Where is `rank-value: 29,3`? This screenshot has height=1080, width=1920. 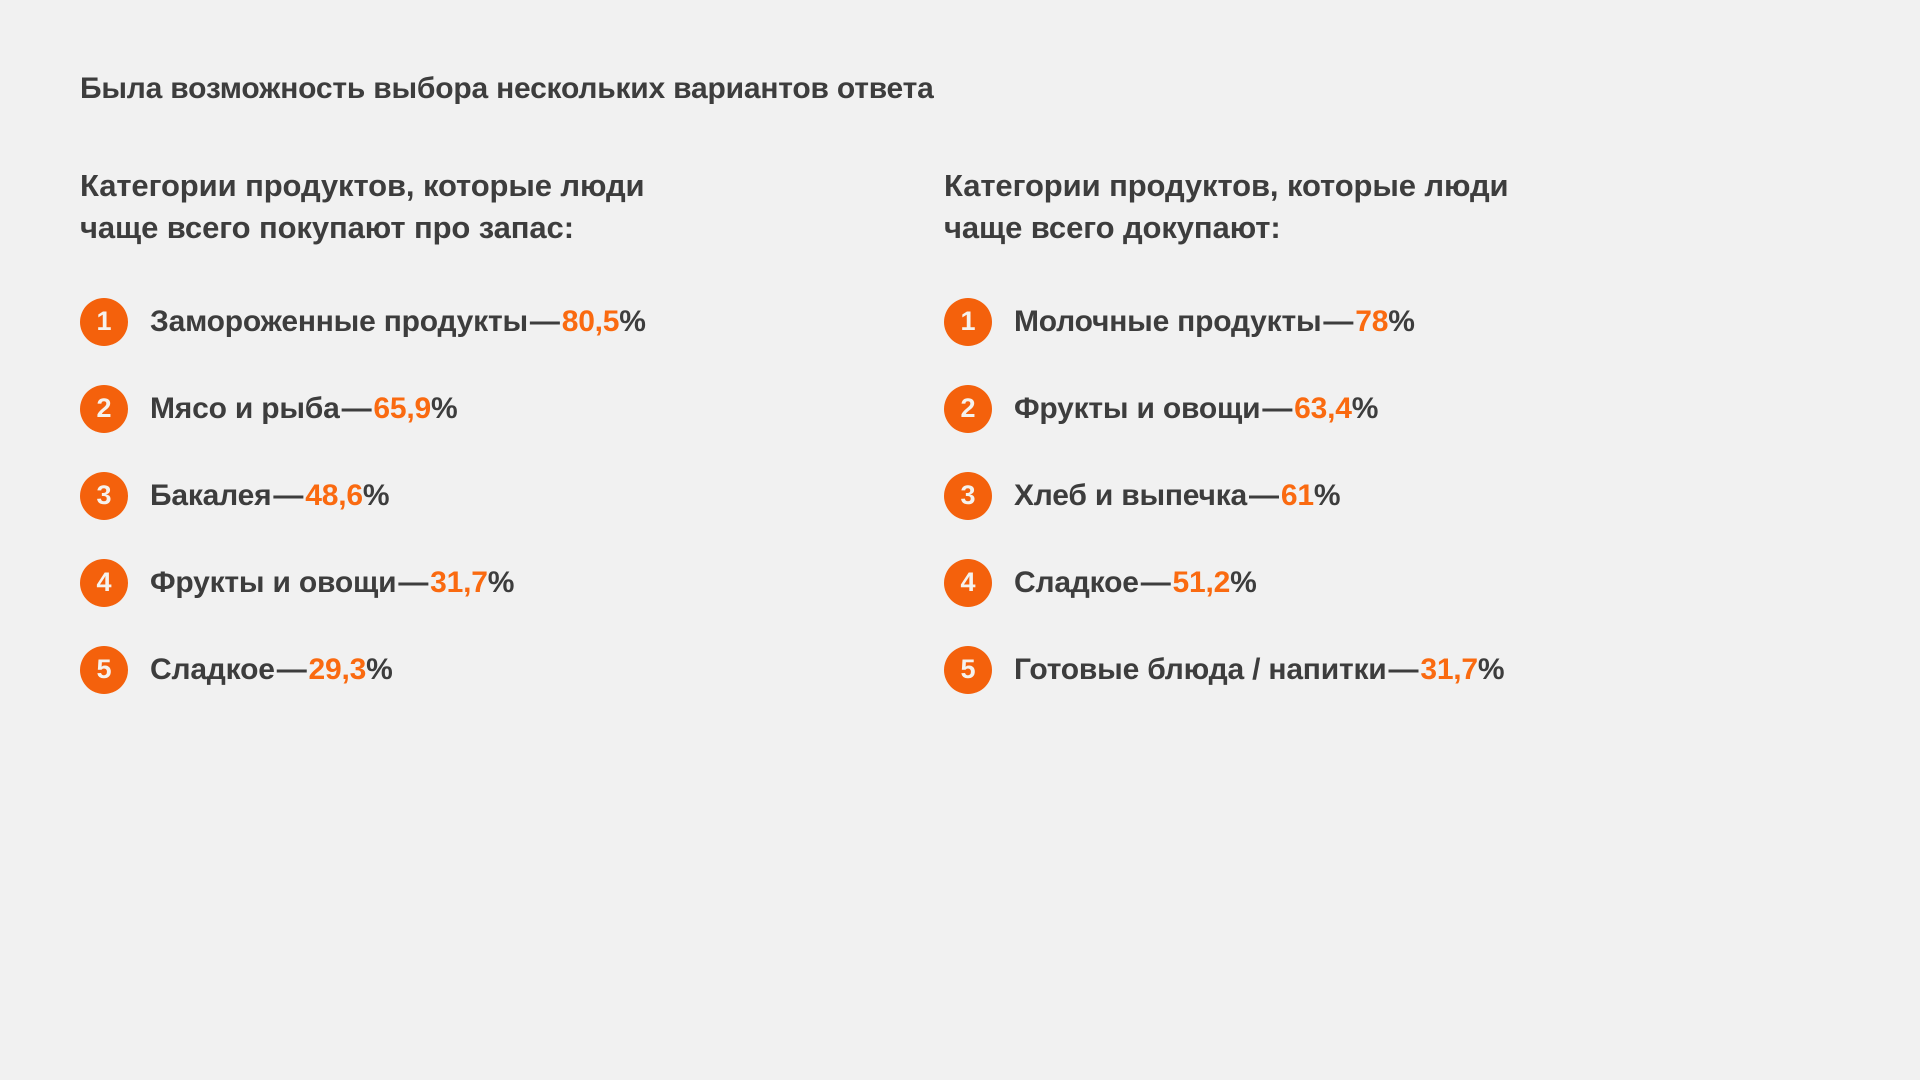
rank-value: 29,3 is located at coordinates (337, 669).